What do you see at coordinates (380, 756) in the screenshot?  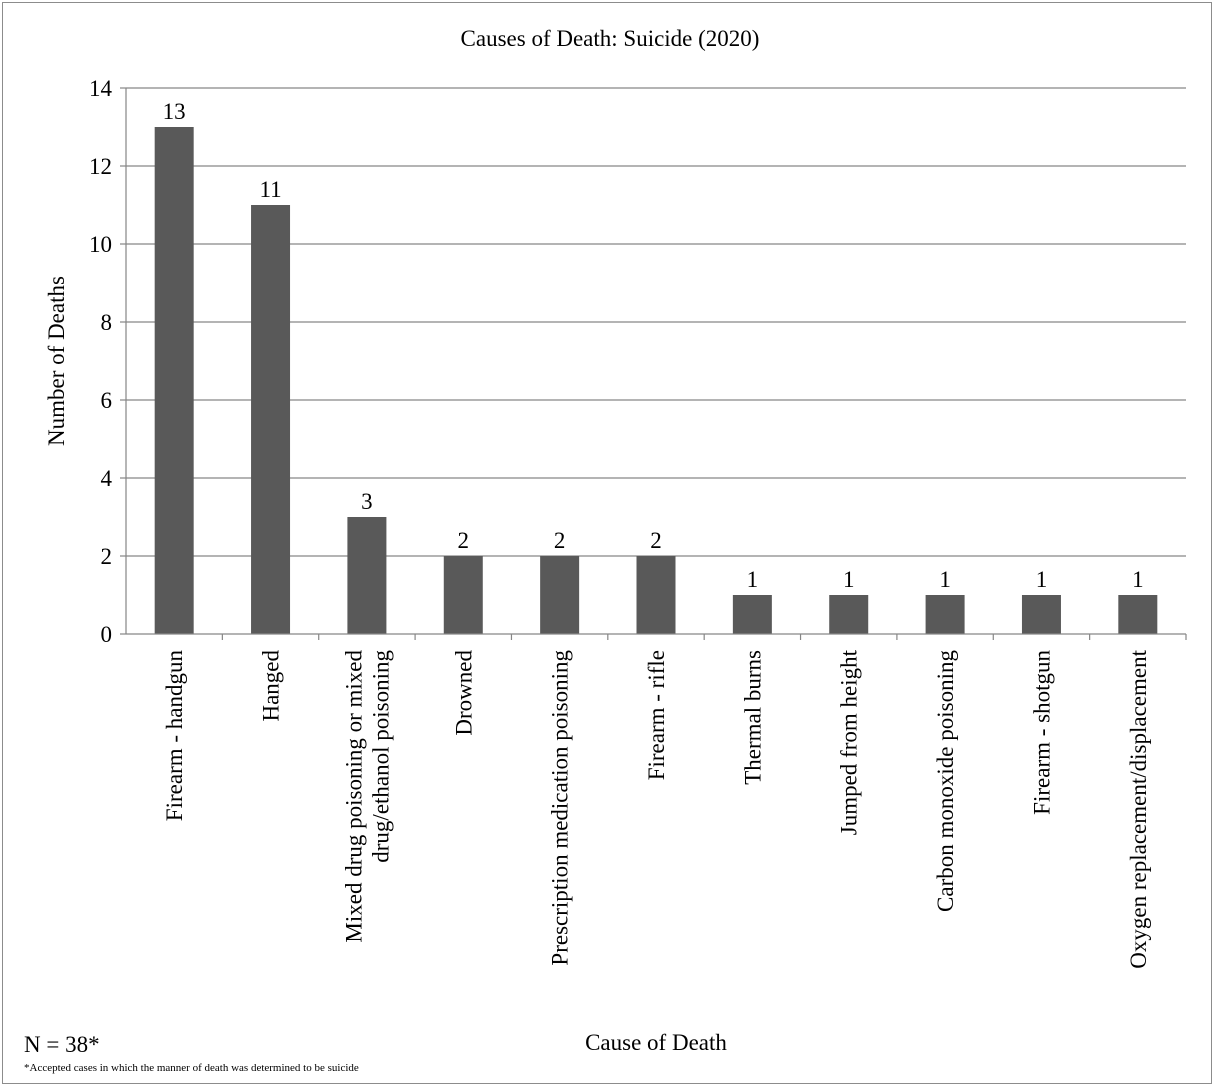 I see `x-tick-label: drug/ethanol poisoning` at bounding box center [380, 756].